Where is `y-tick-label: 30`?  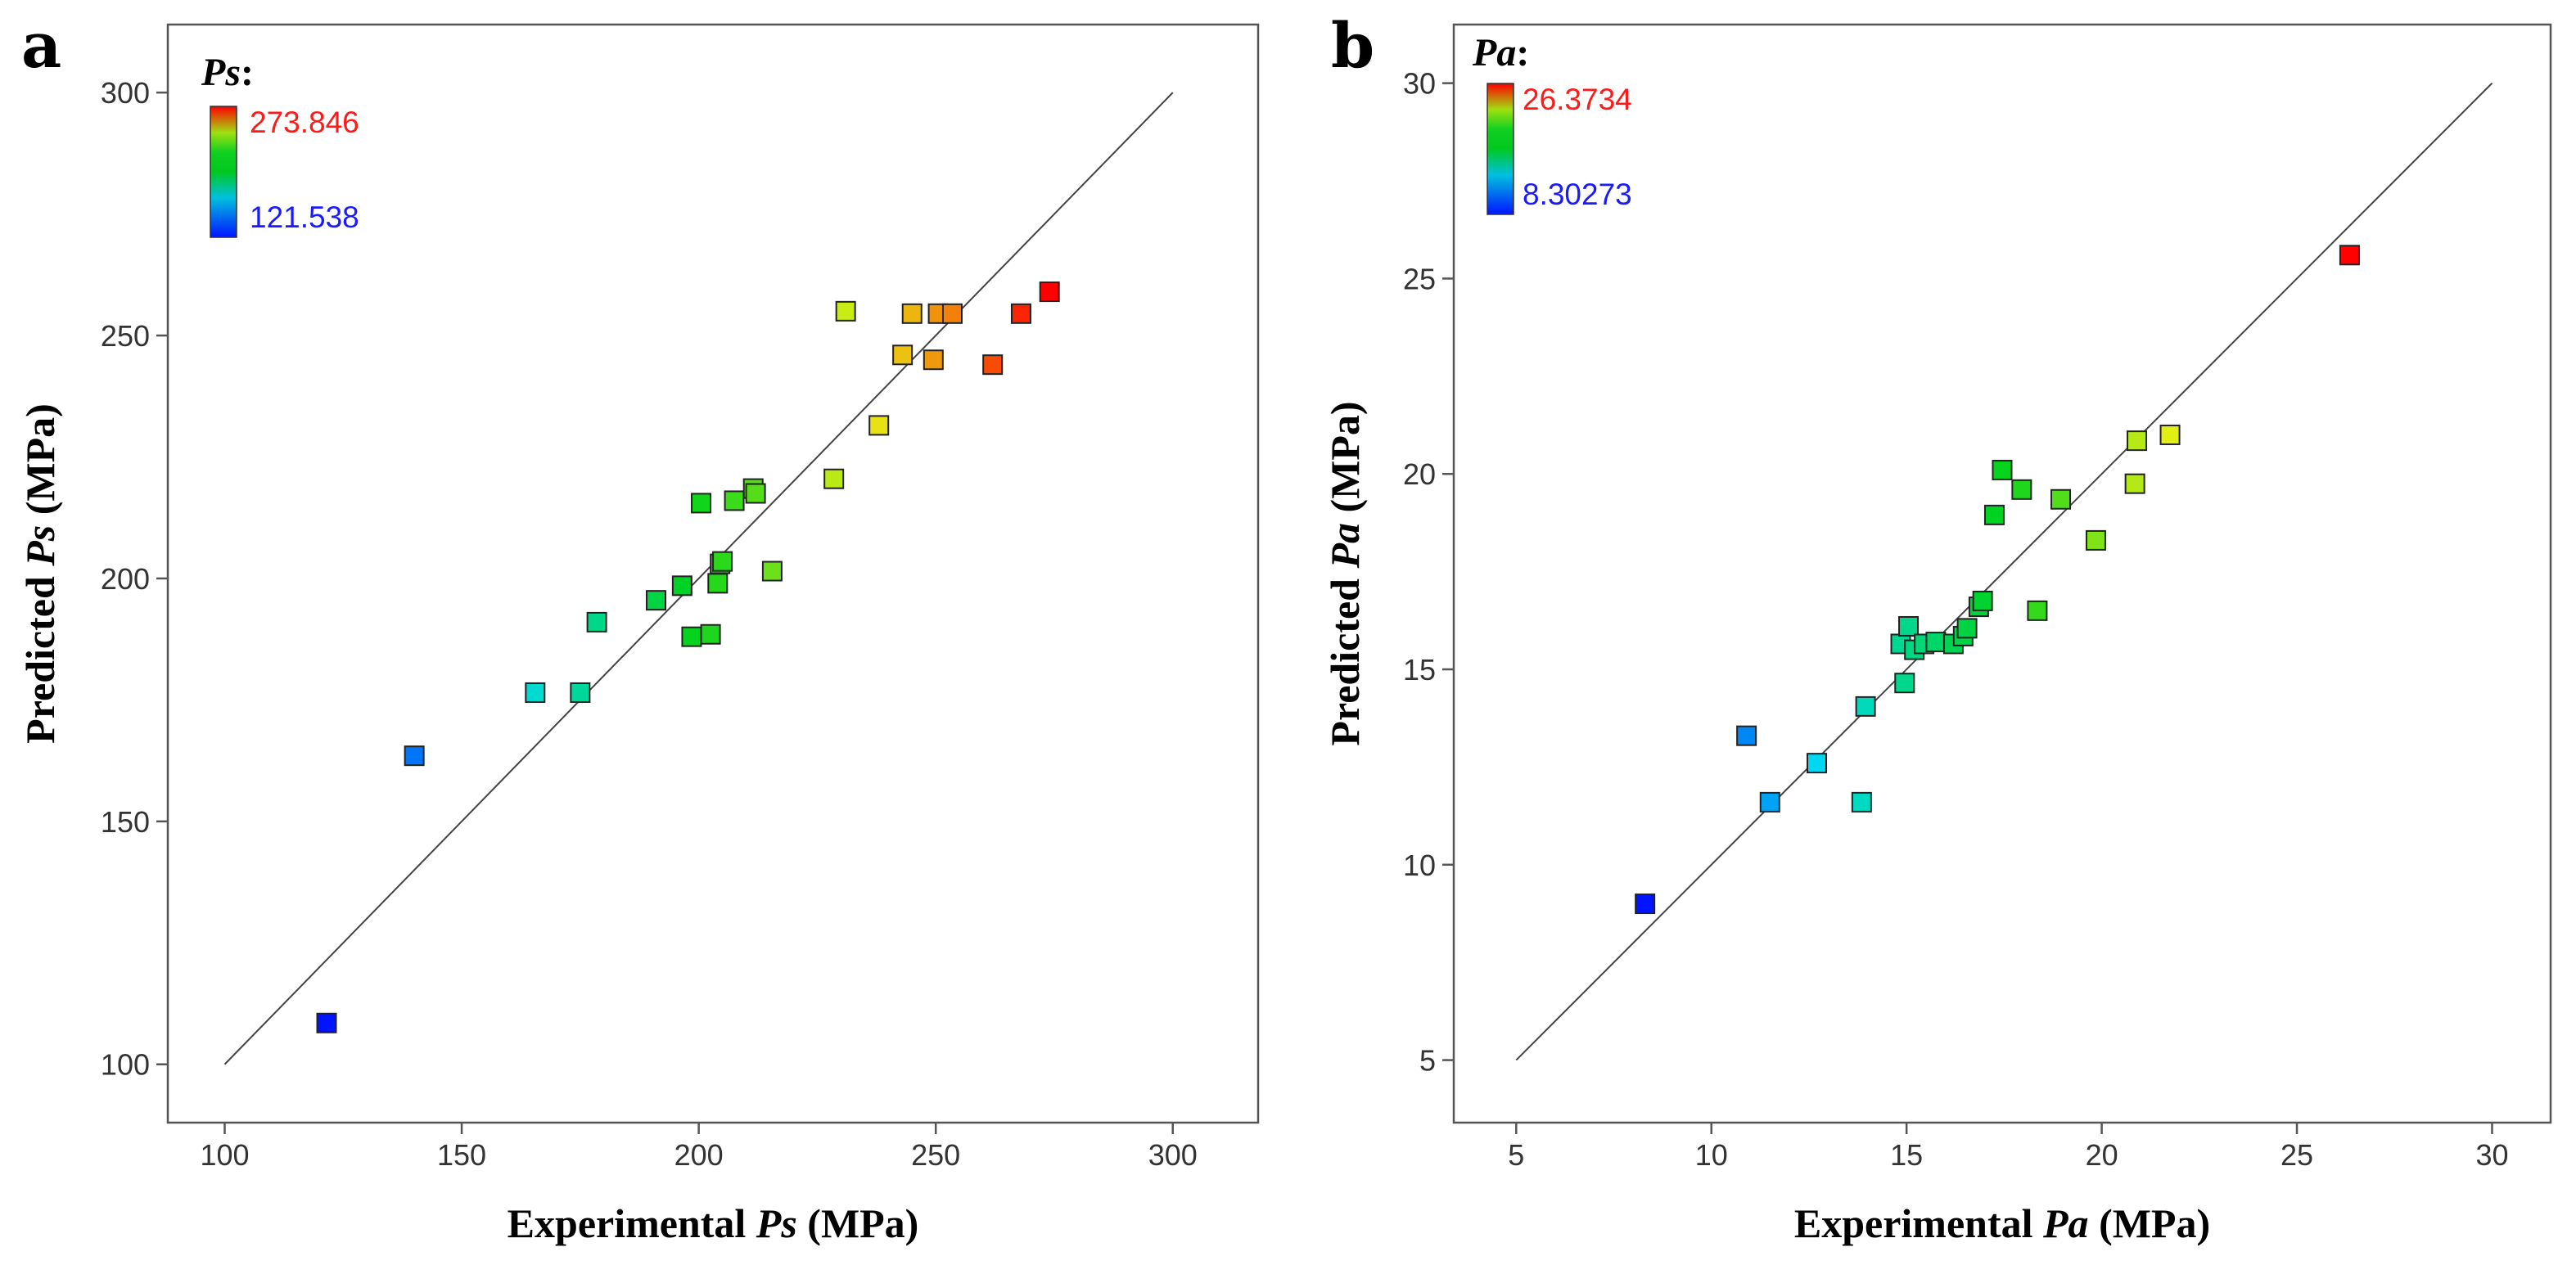
y-tick-label: 30 is located at coordinates (1419, 84).